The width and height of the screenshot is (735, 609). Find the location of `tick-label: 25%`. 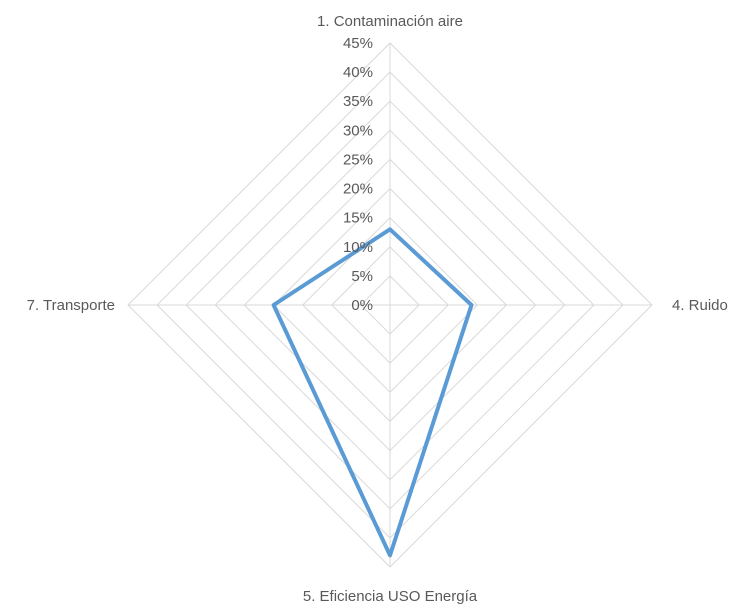

tick-label: 25% is located at coordinates (358, 159).